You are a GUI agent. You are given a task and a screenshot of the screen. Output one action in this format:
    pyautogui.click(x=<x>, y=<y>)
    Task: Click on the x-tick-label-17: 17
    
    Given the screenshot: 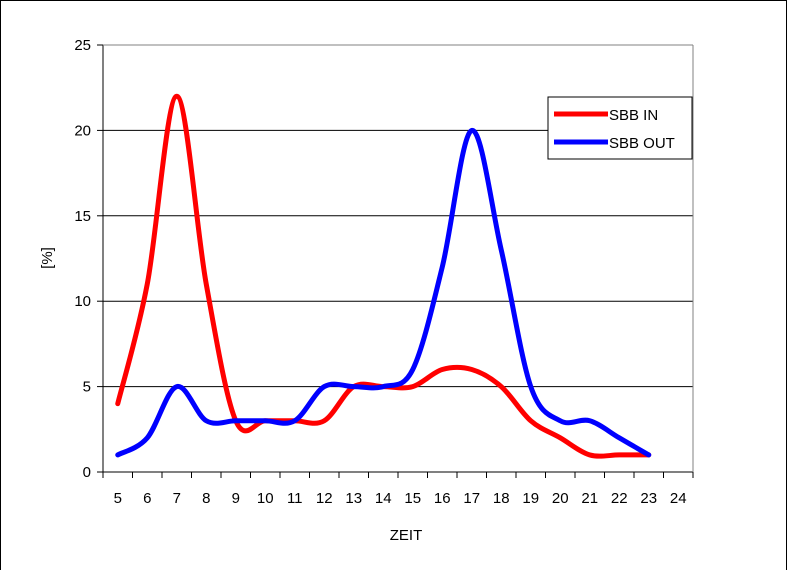 What is the action you would take?
    pyautogui.click(x=471, y=498)
    